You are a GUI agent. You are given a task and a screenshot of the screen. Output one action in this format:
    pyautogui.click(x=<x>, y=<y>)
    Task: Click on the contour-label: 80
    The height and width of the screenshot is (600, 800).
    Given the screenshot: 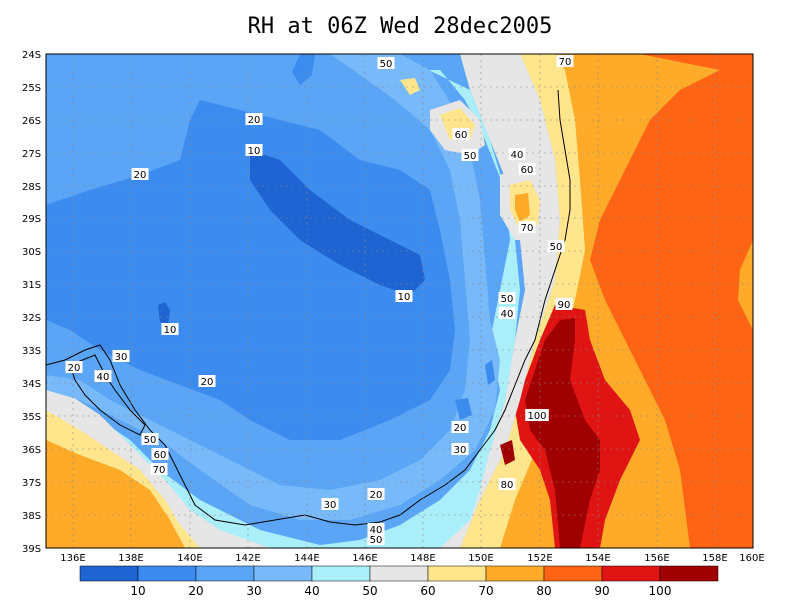 What is the action you would take?
    pyautogui.click(x=507, y=485)
    